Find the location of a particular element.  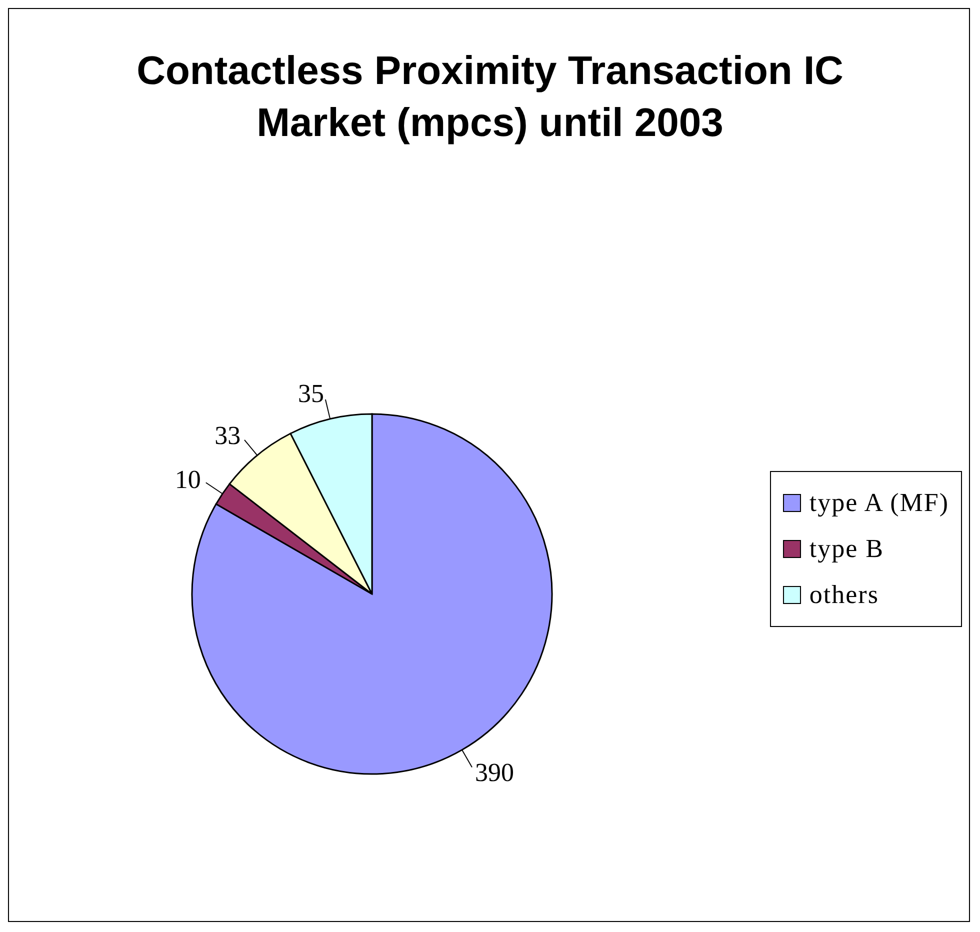

data-label: 10 is located at coordinates (187, 479).